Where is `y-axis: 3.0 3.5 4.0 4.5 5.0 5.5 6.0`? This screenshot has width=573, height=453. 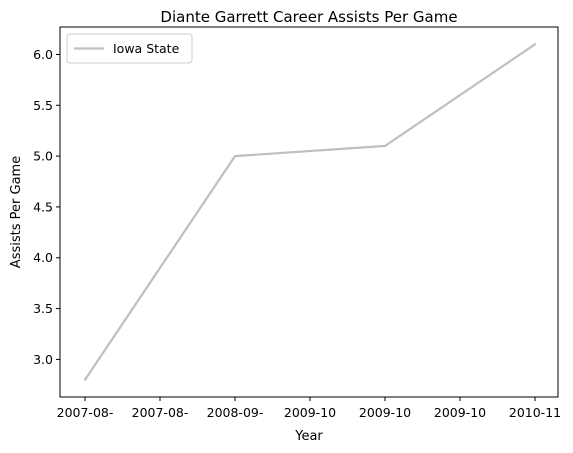 y-axis: 3.0 3.5 4.0 4.5 5.0 5.5 6.0 is located at coordinates (46, 207).